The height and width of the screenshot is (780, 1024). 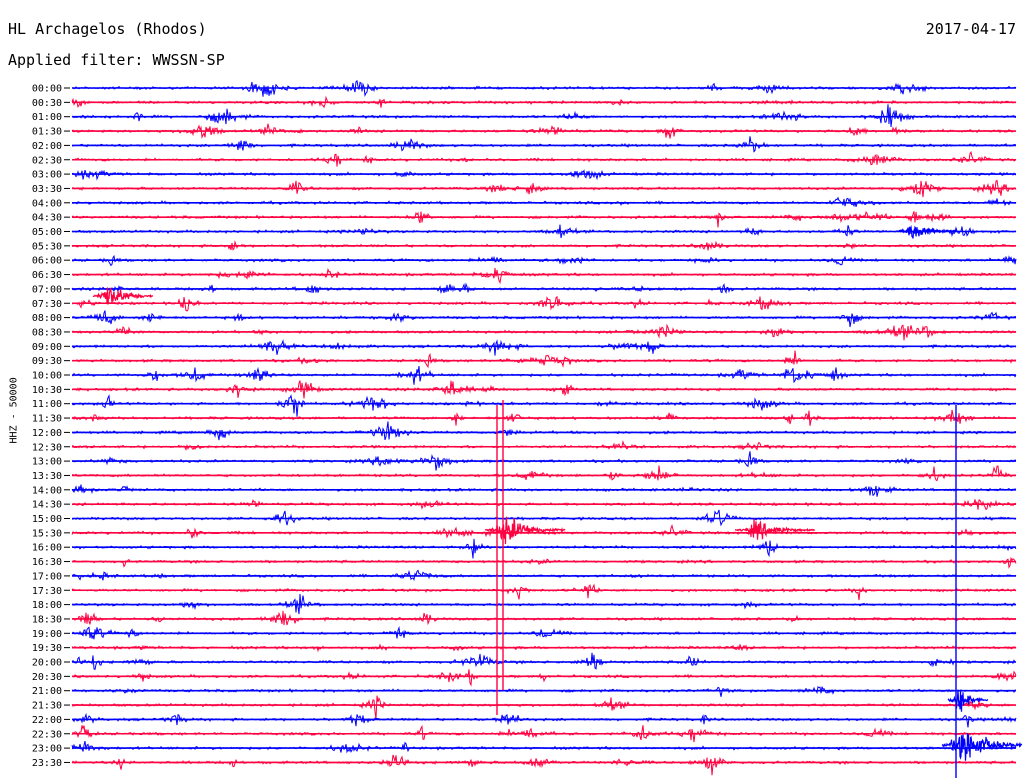 What do you see at coordinates (47, 763) in the screenshot?
I see `row-time-label: 23:30` at bounding box center [47, 763].